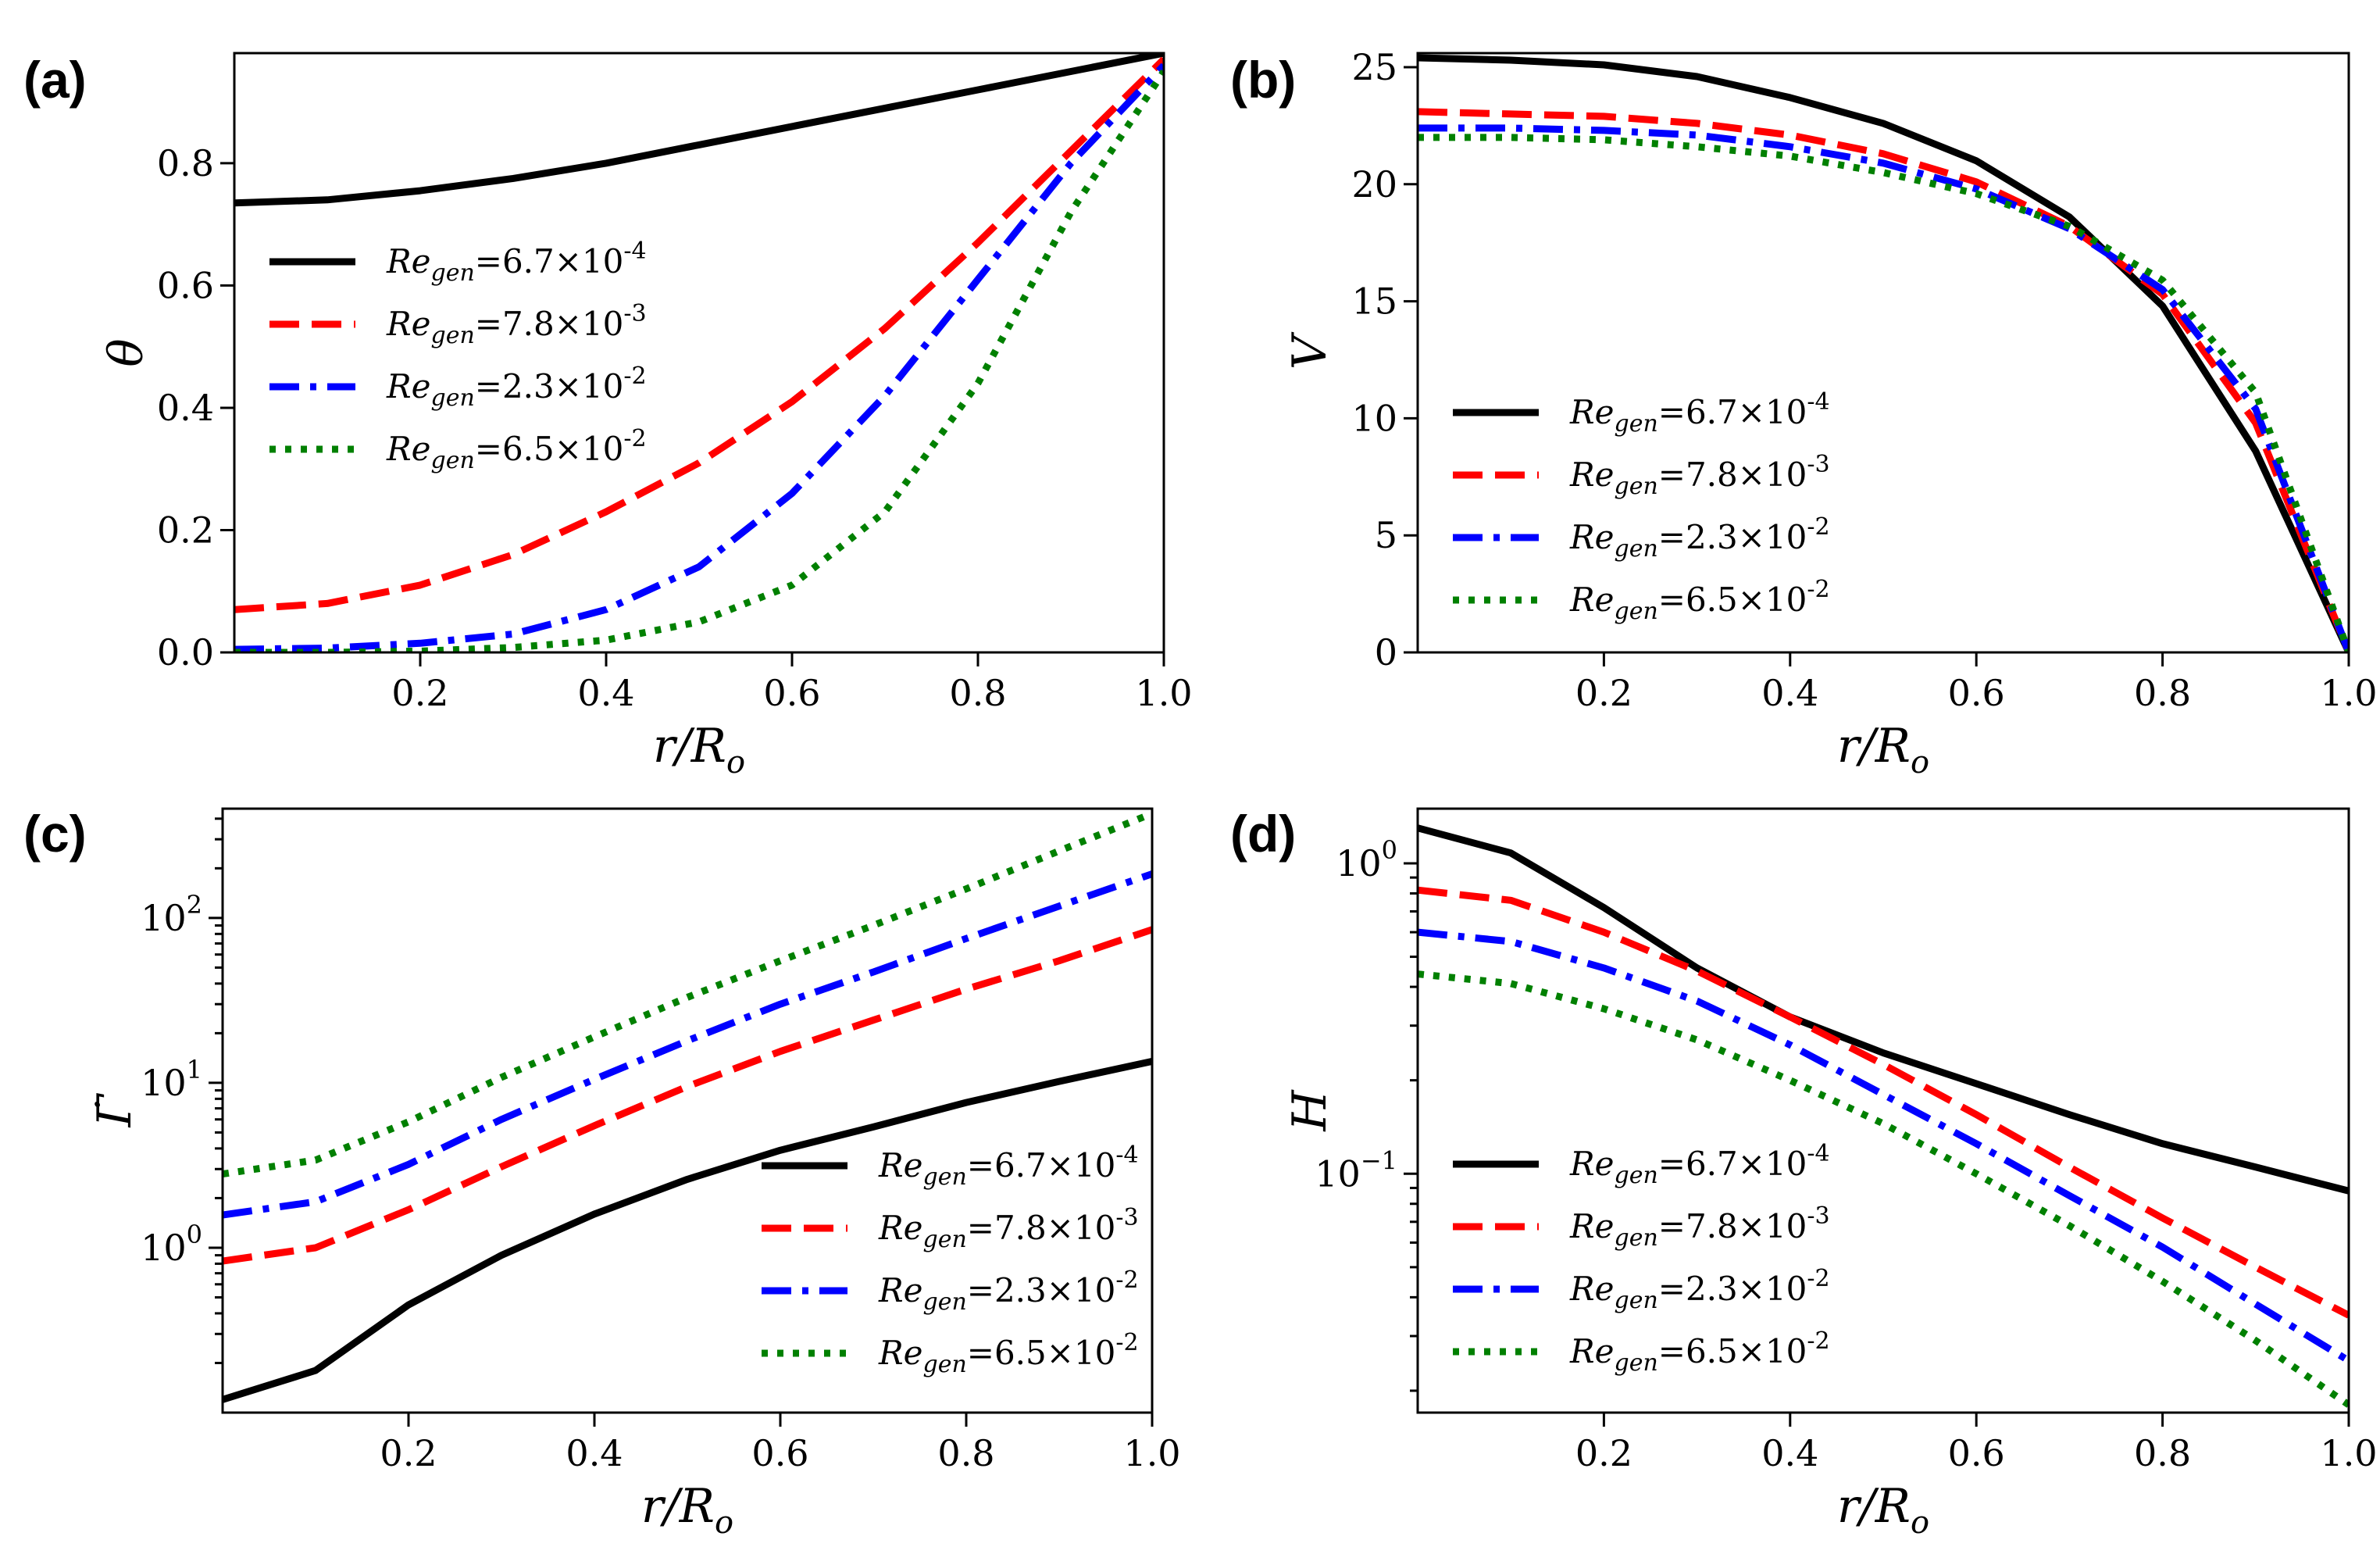 The height and width of the screenshot is (1547, 2380). What do you see at coordinates (171, 914) in the screenshot?
I see `y-tick-label: 10²` at bounding box center [171, 914].